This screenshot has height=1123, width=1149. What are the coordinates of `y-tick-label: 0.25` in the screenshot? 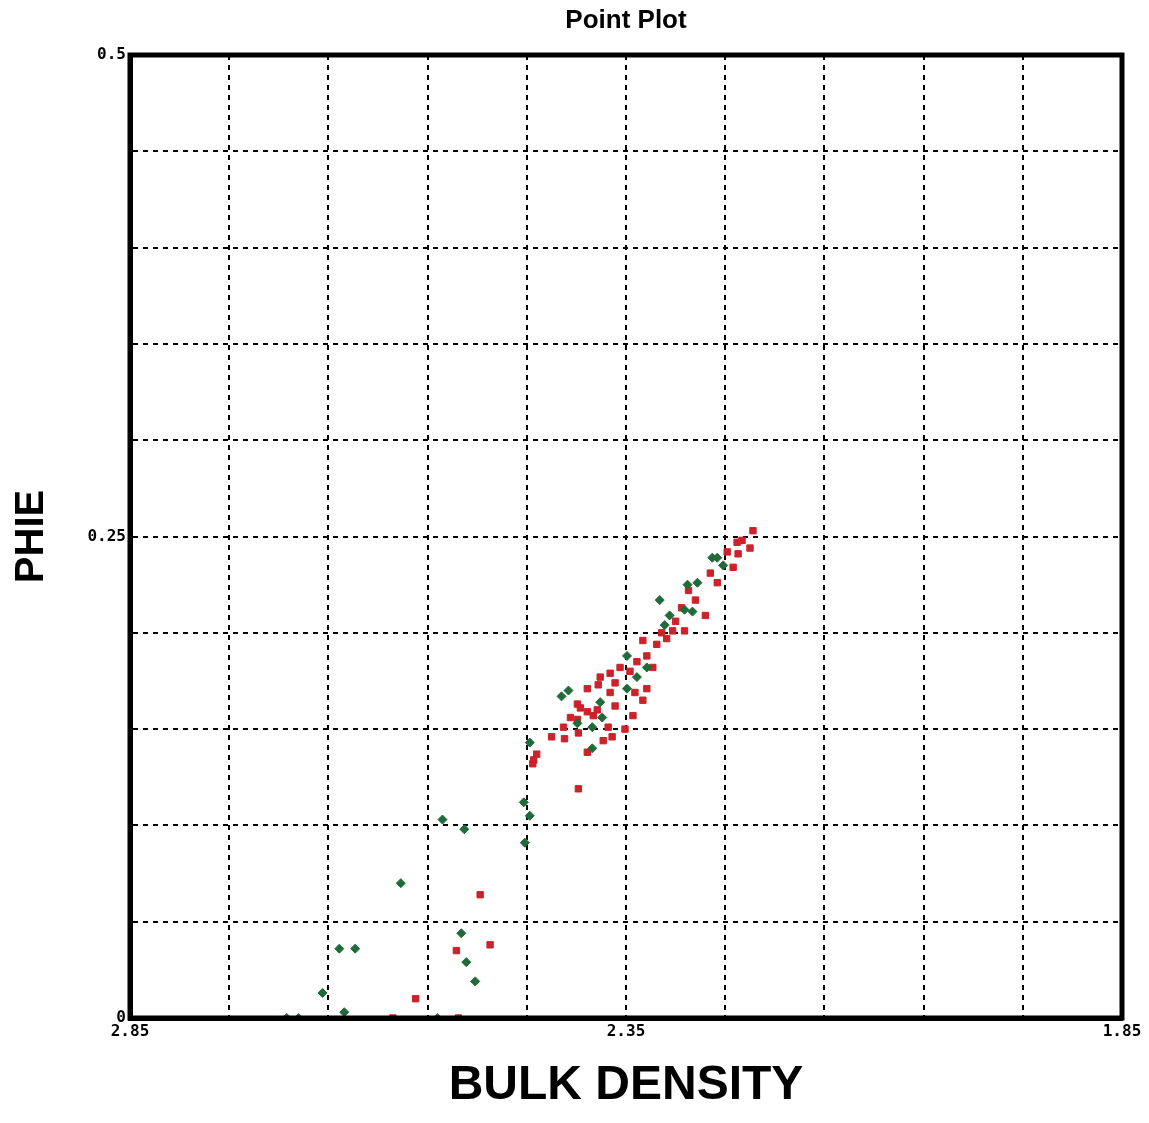 It's located at (106, 535).